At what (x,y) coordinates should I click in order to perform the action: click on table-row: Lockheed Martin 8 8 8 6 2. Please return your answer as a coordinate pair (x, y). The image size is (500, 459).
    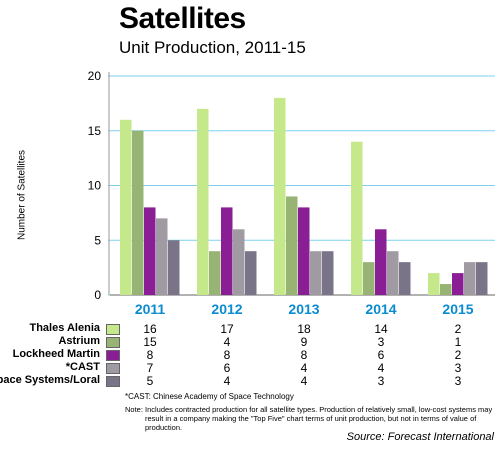
    Looking at the image, I should click on (250, 355).